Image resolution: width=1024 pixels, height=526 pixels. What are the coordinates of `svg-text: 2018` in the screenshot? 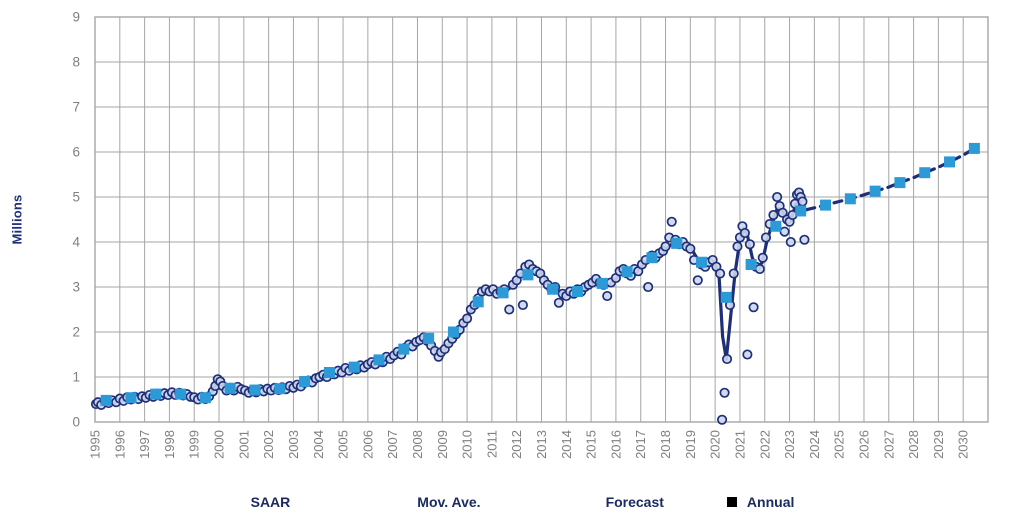 It's located at (665, 444).